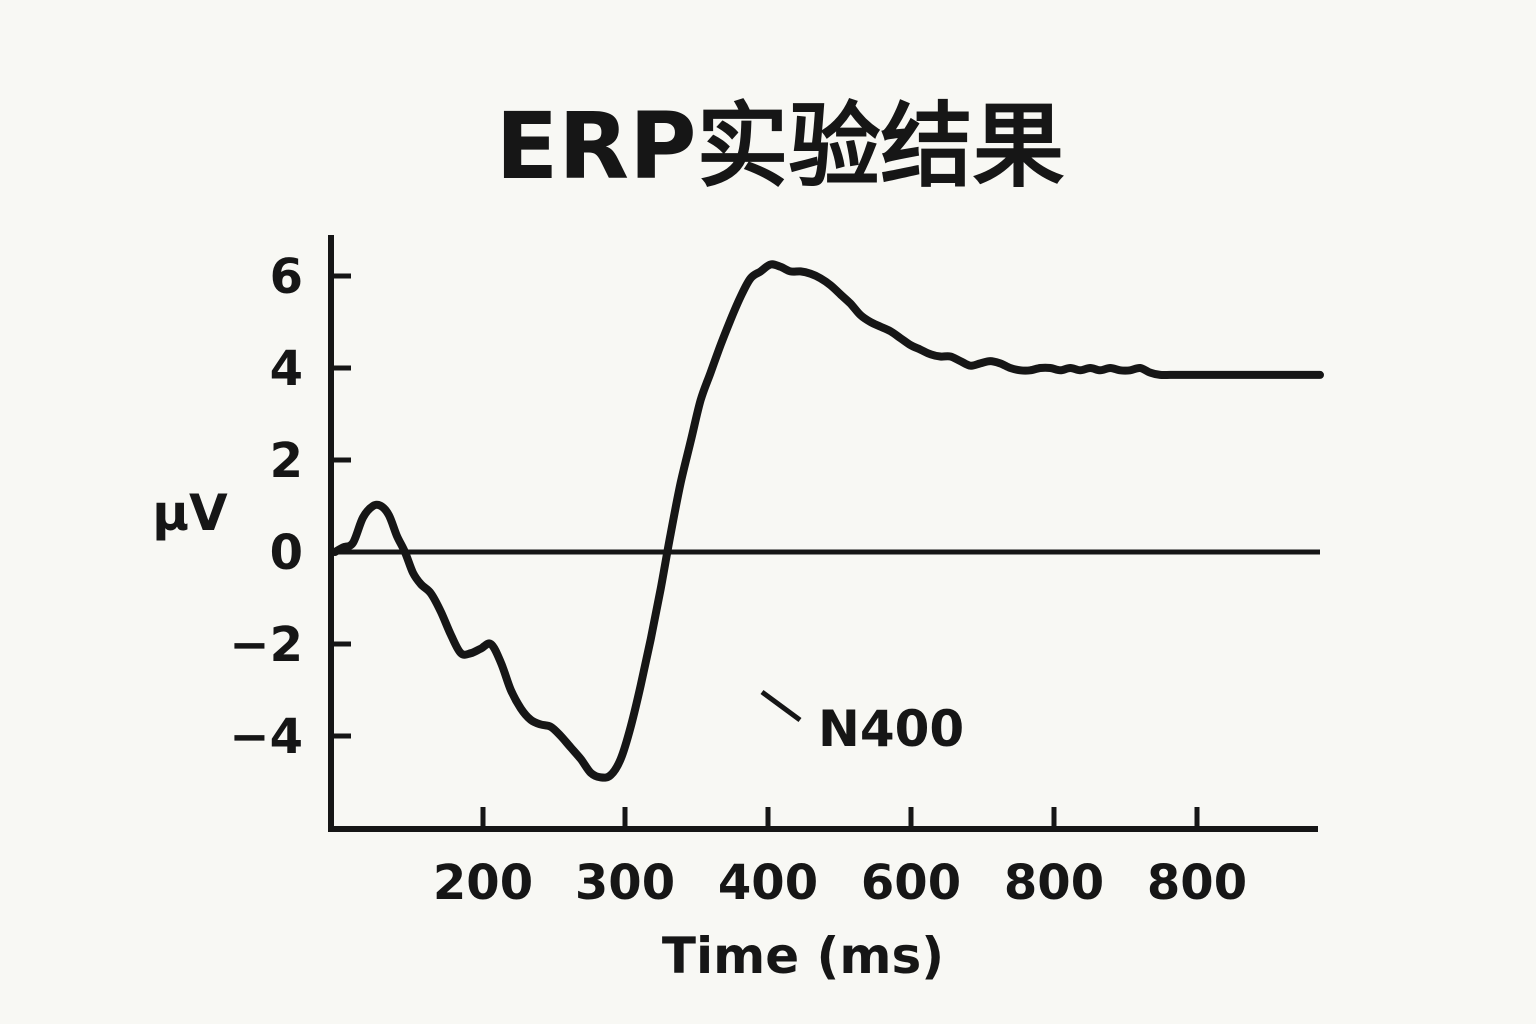  Describe the element at coordinates (768, 883) in the screenshot. I see `x-tick-label: 400` at that location.